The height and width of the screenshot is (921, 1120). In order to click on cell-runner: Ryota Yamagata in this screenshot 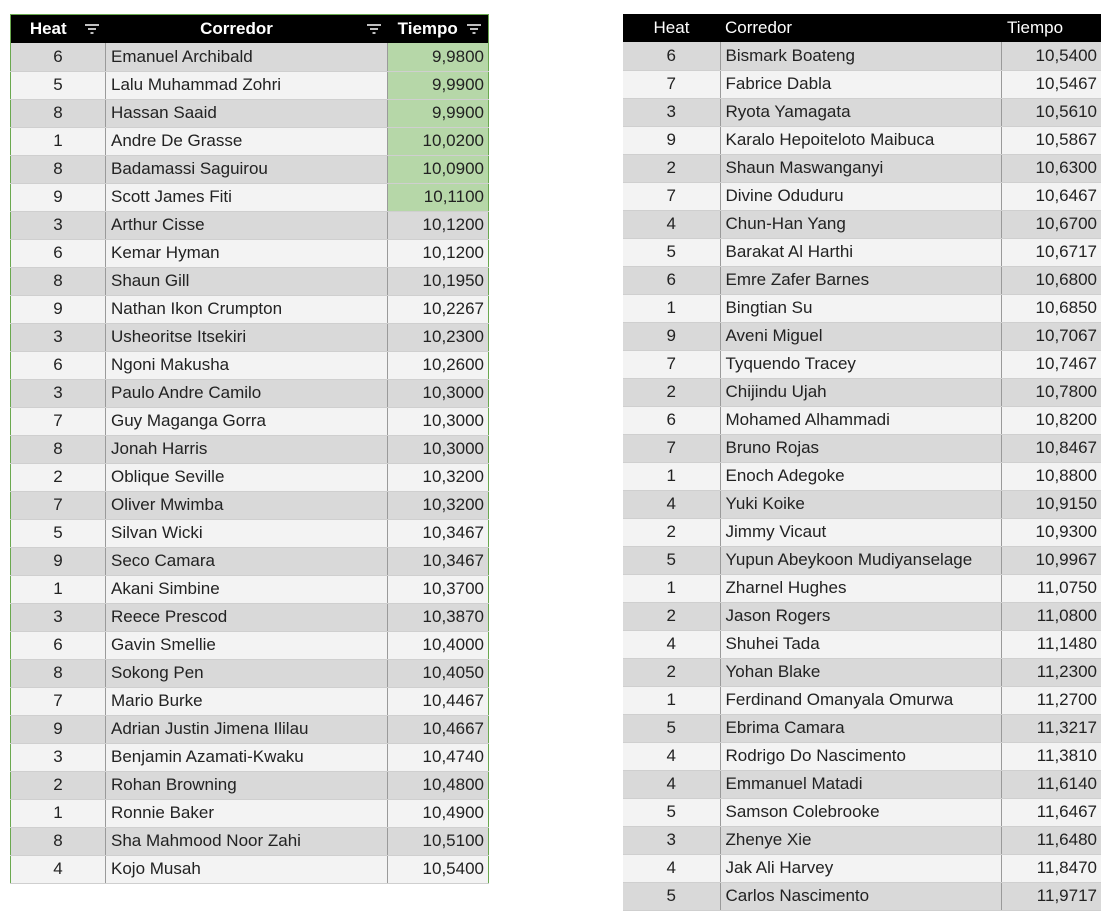, I will do `click(861, 112)`.